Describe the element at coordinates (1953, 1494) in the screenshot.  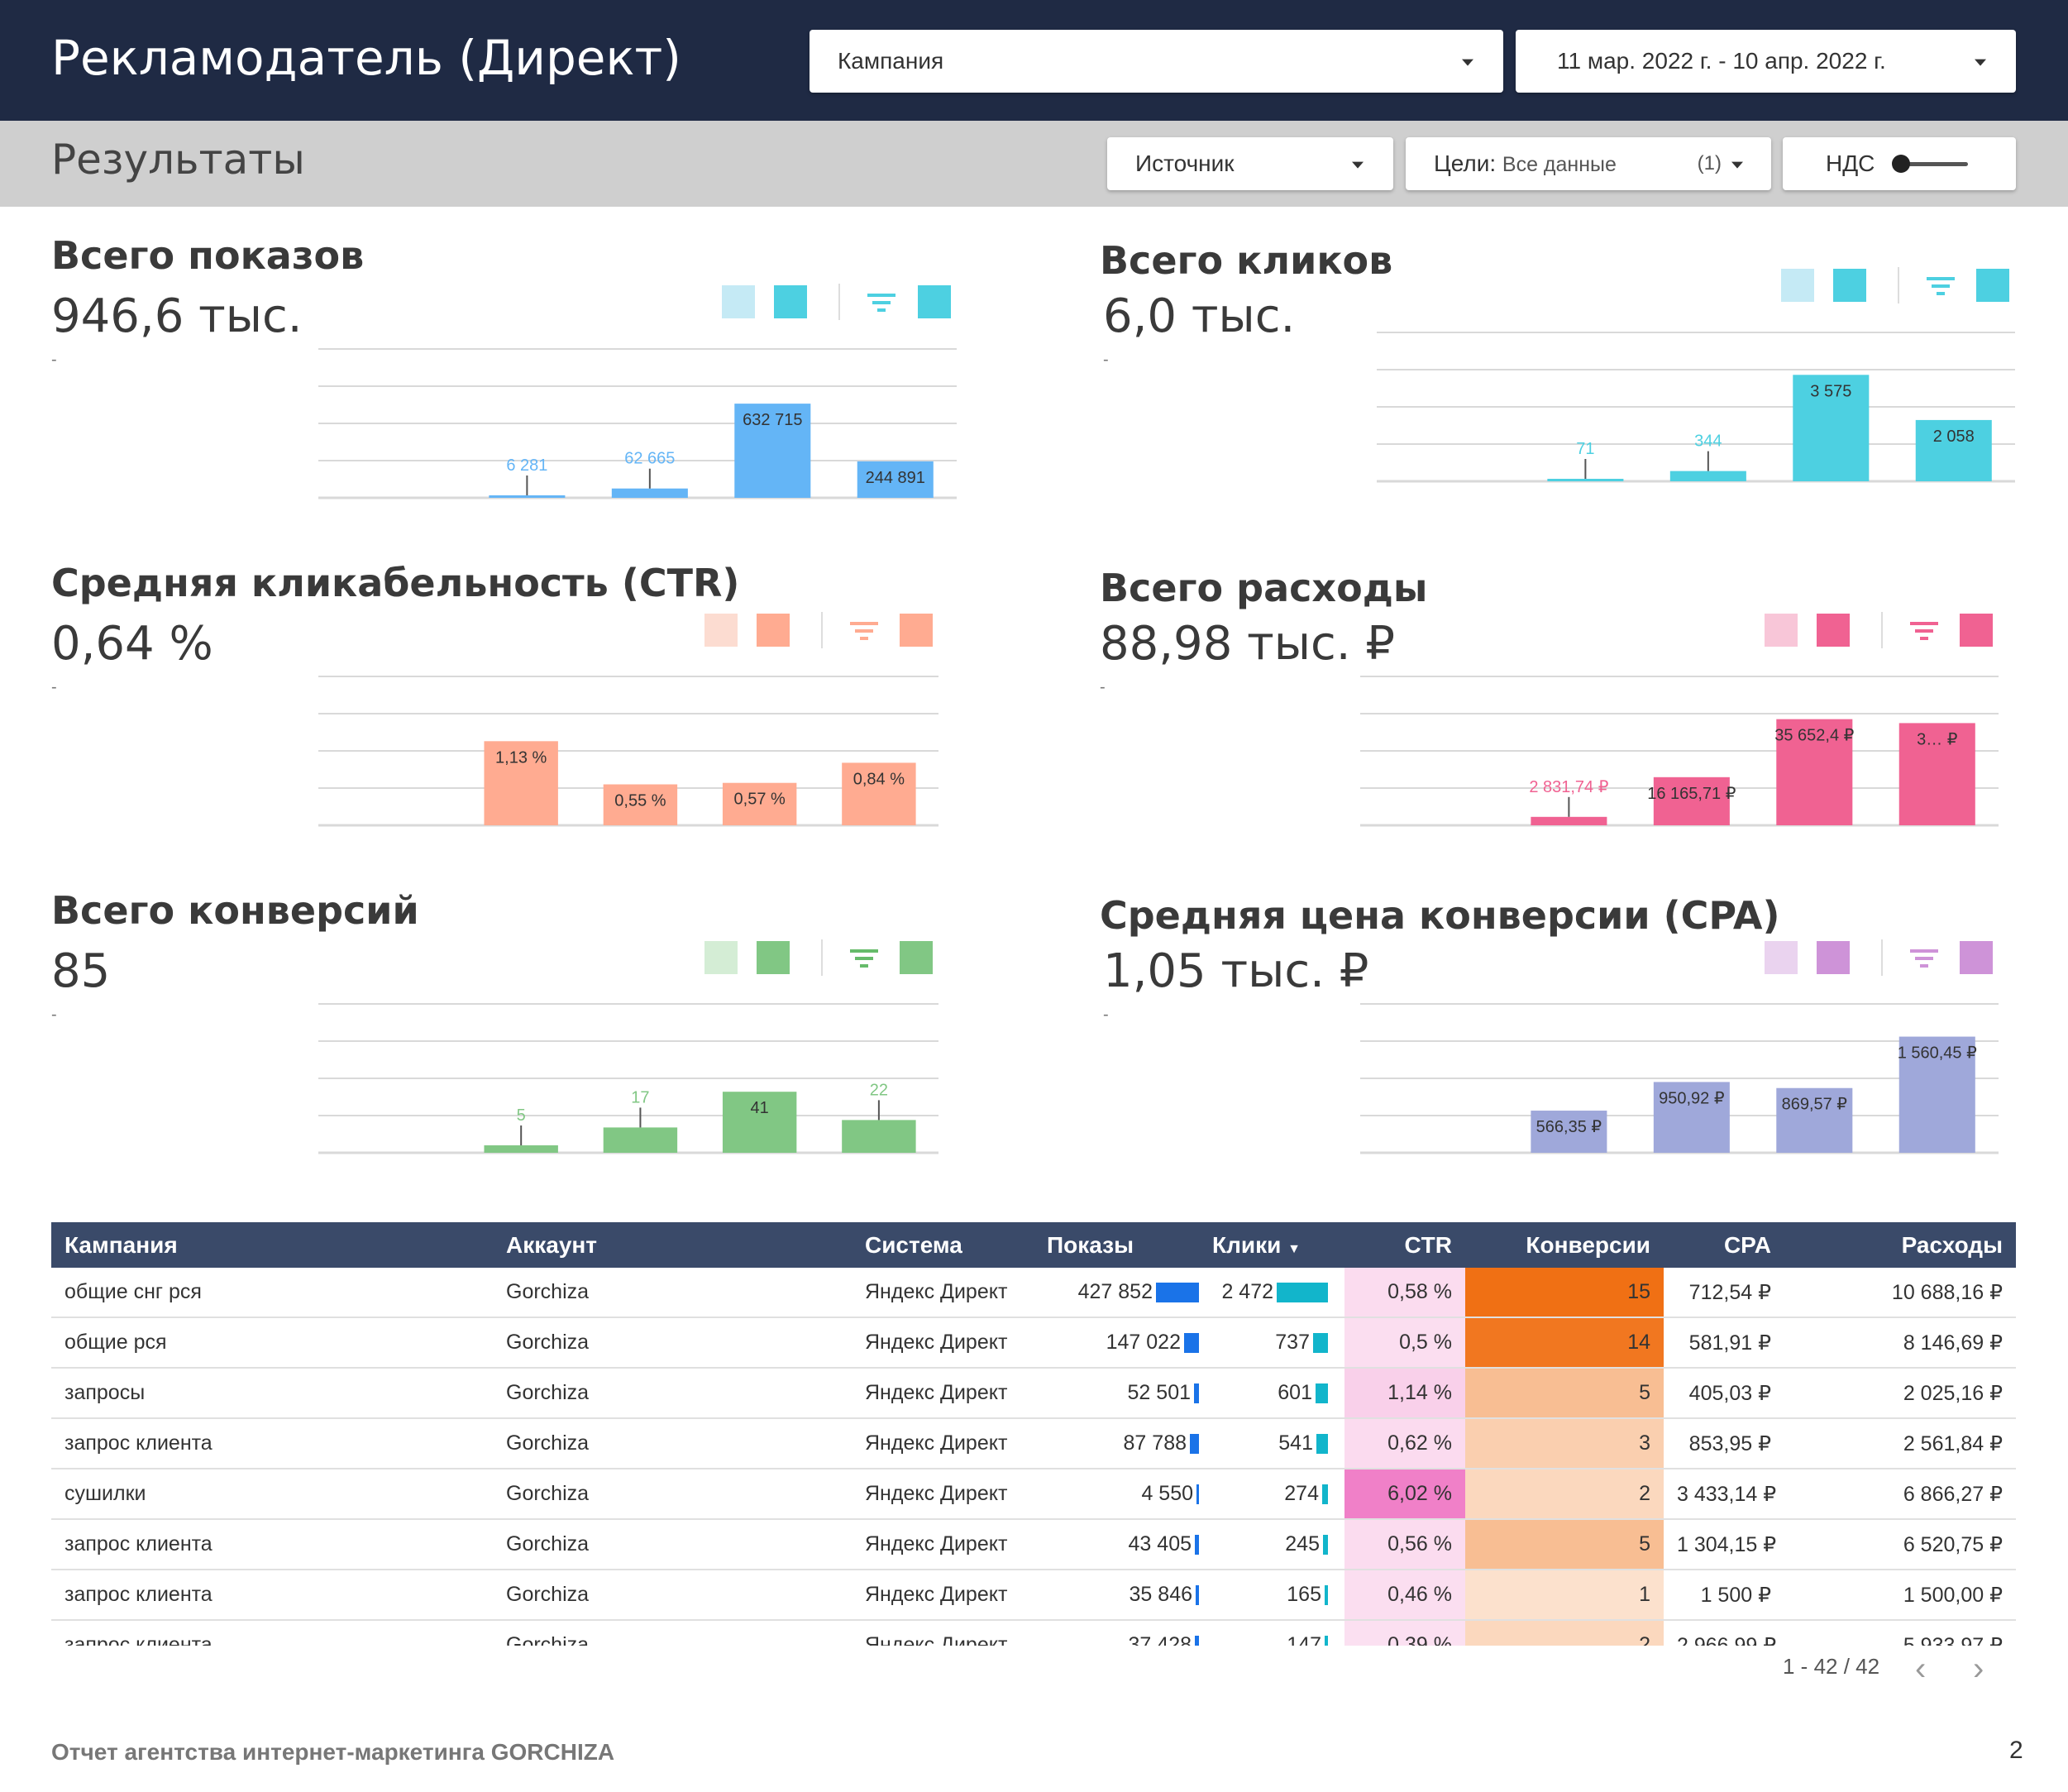
I see `cell-spend-text: 6 866,27 ₽` at that location.